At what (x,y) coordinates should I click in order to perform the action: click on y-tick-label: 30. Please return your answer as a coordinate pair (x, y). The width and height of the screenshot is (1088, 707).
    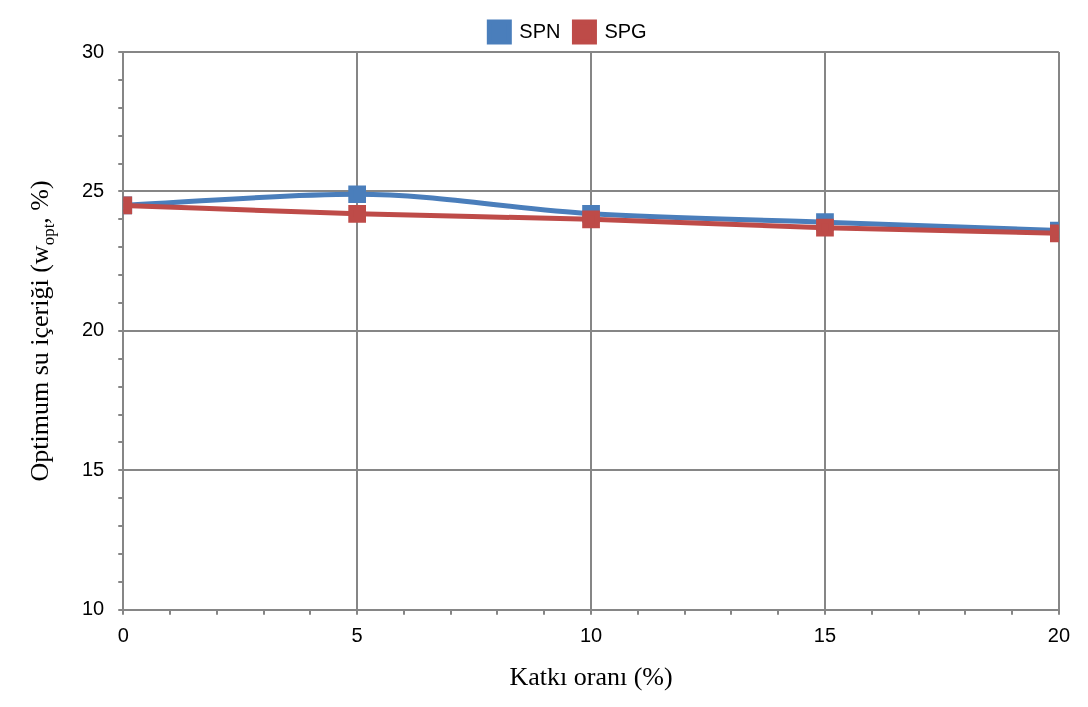
    Looking at the image, I should click on (93, 50).